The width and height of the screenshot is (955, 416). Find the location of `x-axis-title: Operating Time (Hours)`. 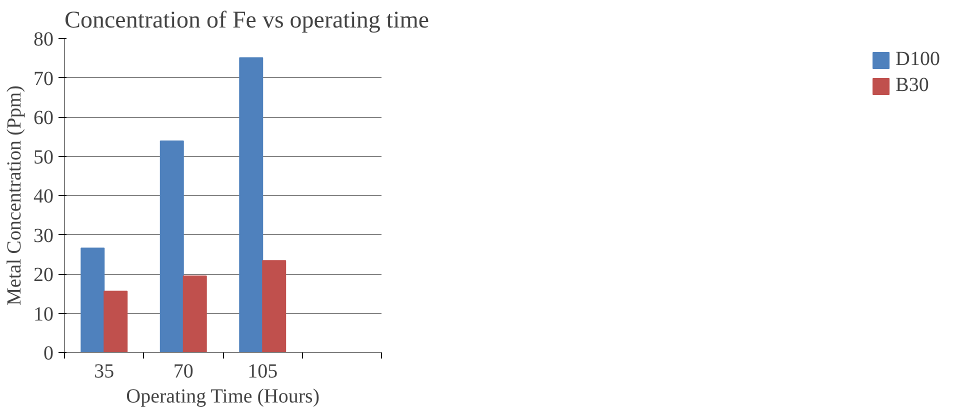

x-axis-title: Operating Time (Hours) is located at coordinates (223, 397).